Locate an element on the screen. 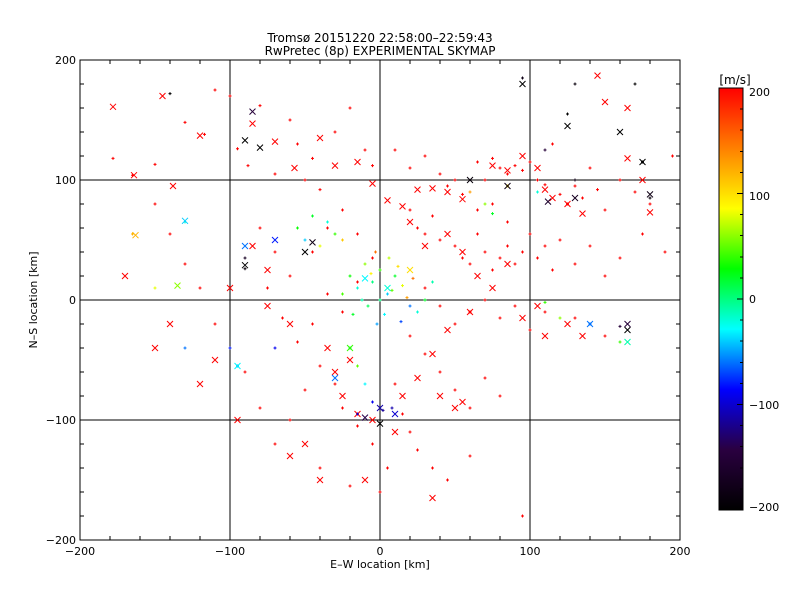 The height and width of the screenshot is (600, 800). colorbar-tick-label: −100 is located at coordinates (764, 405).